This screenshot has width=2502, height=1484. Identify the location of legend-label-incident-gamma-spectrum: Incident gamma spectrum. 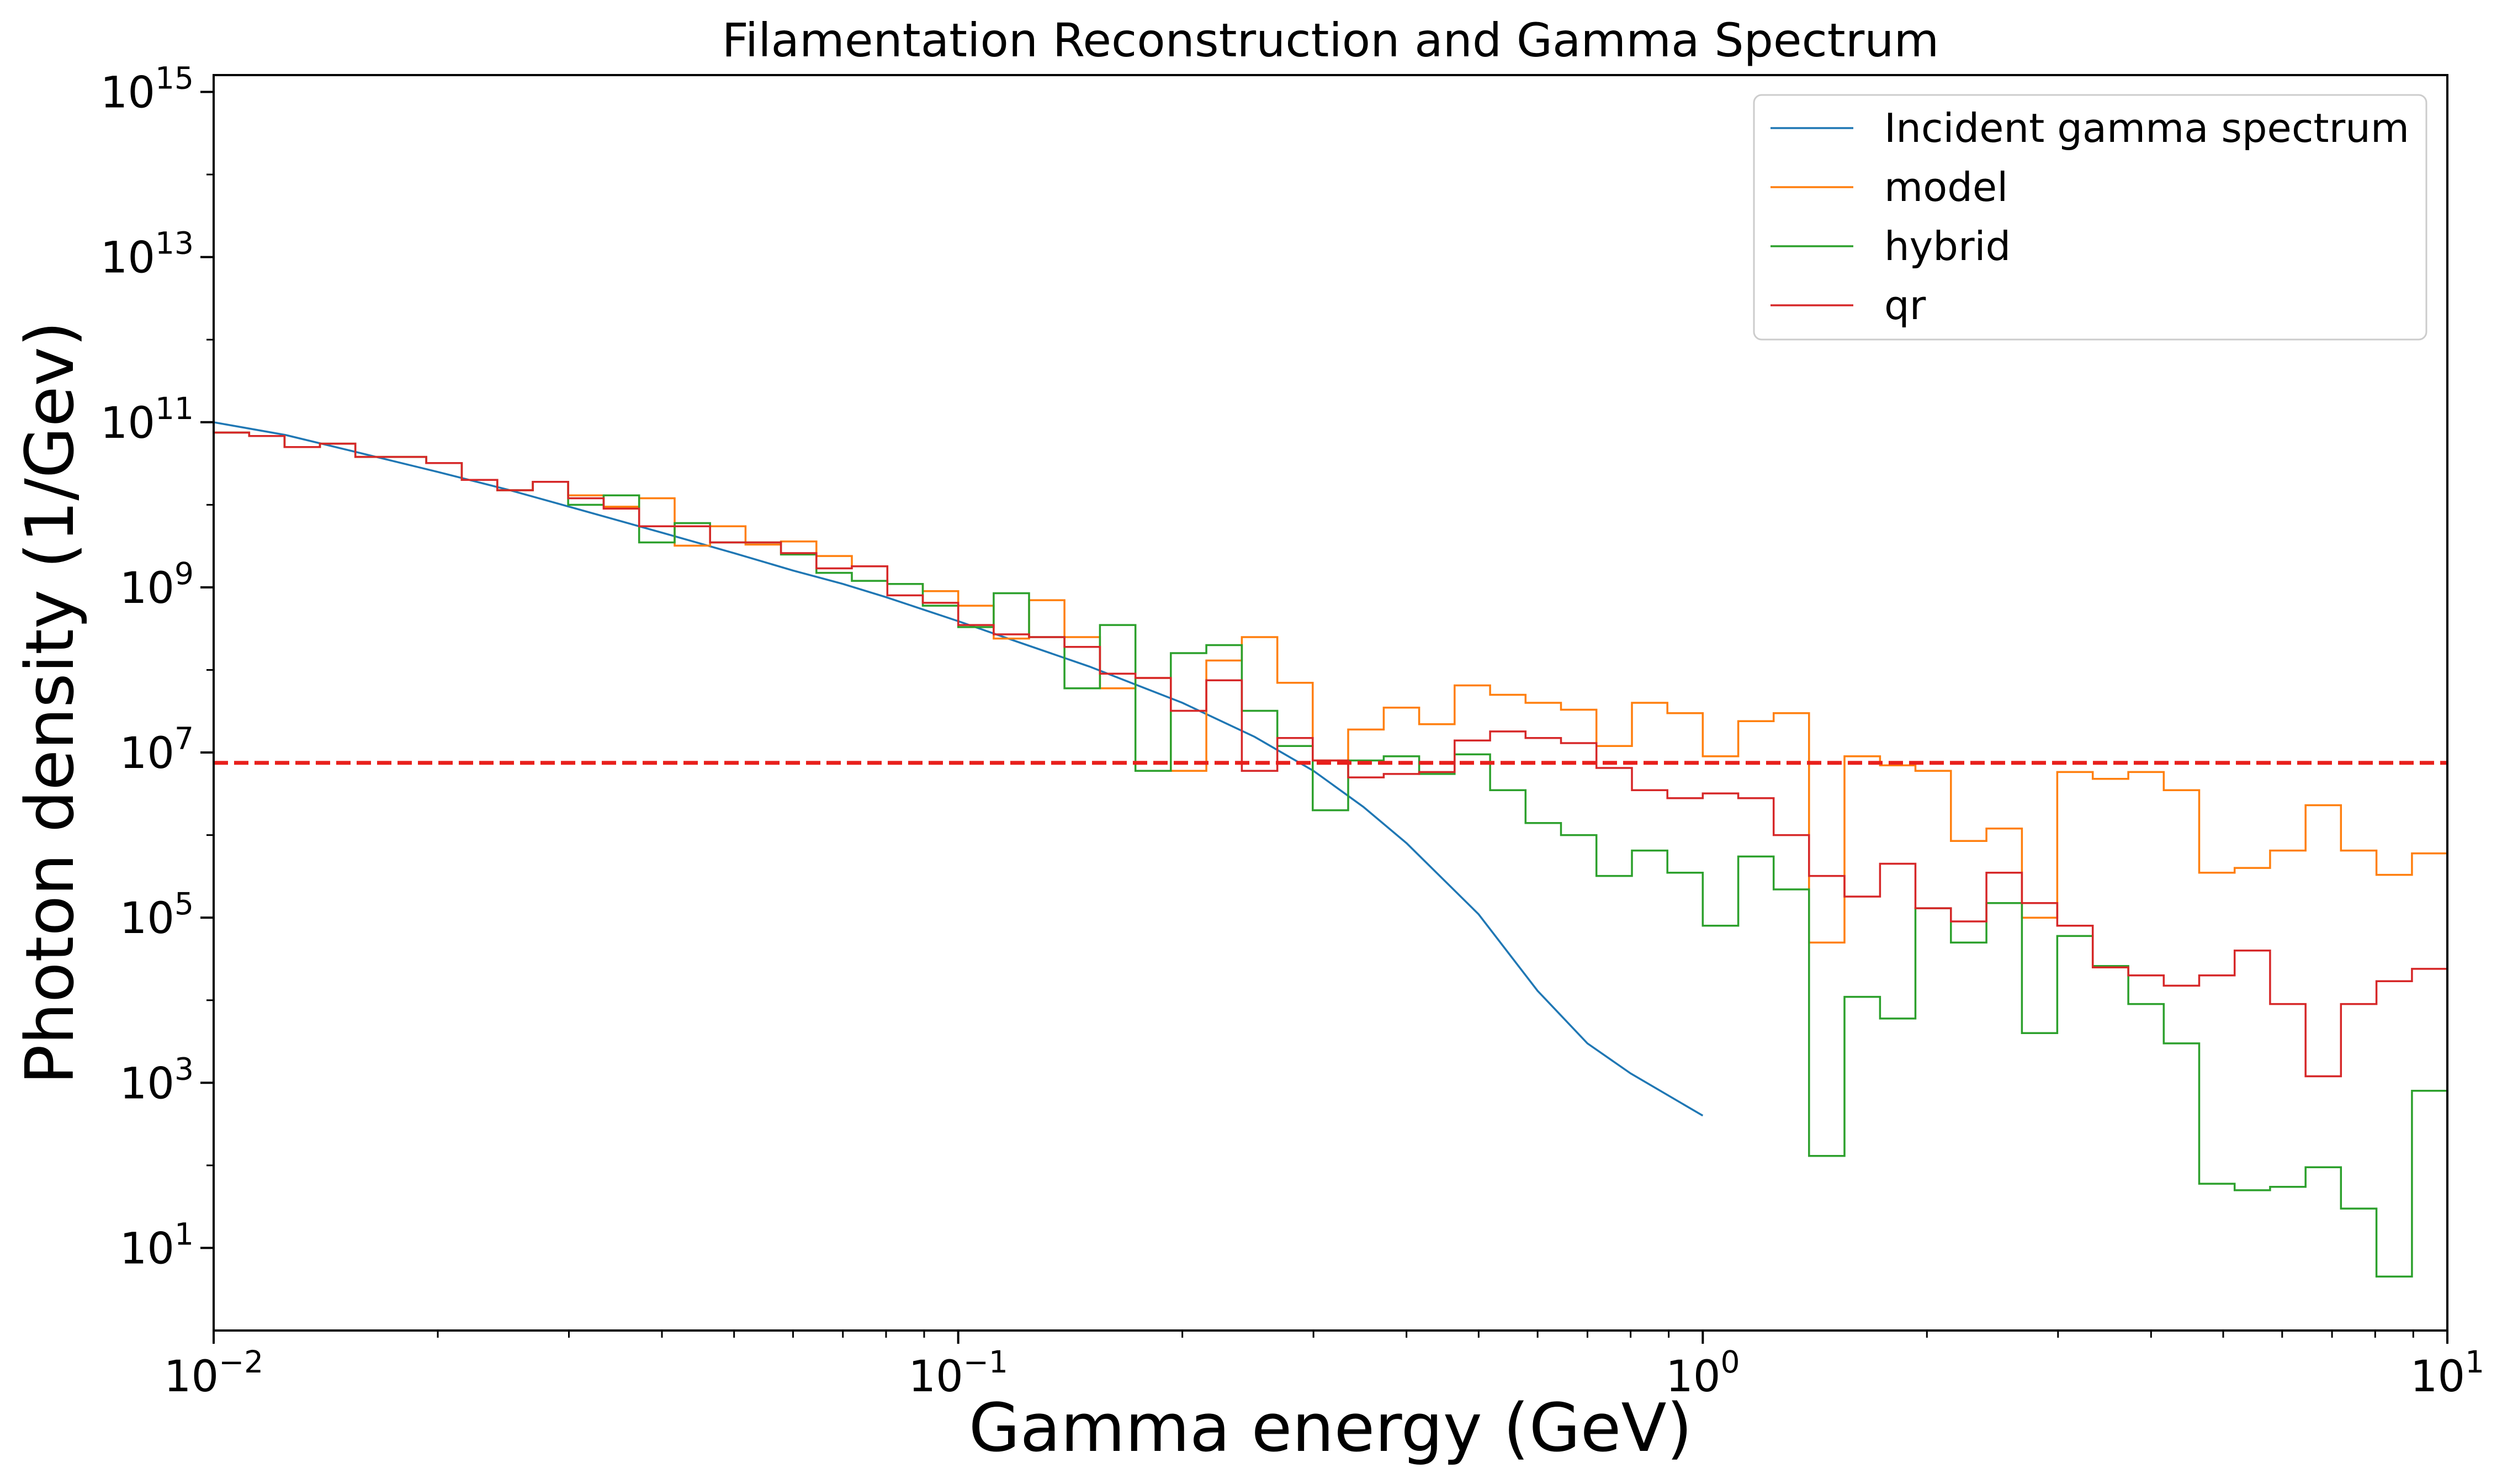
(2146, 128).